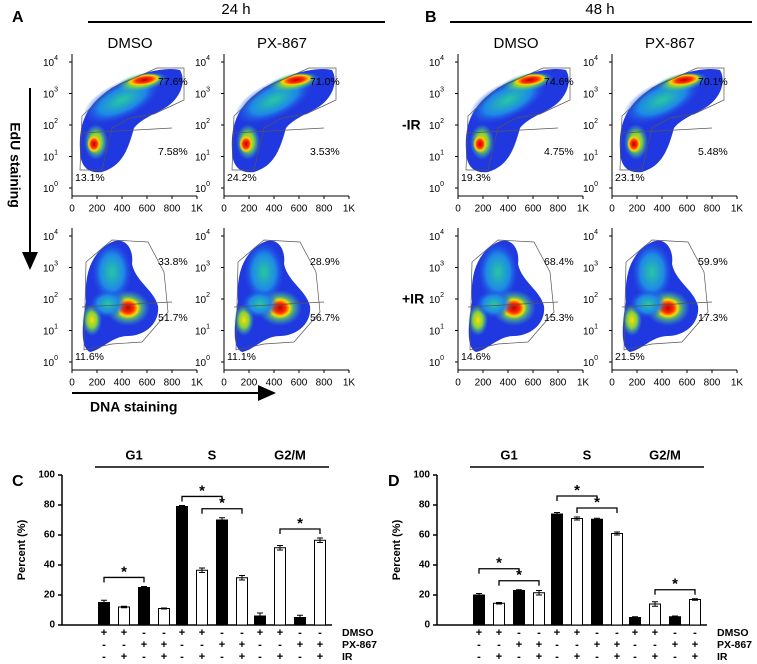 Image resolution: width=757 pixels, height=664 pixels. Describe the element at coordinates (50, 125) in the screenshot. I see `y-tick-label: 10²` at that location.